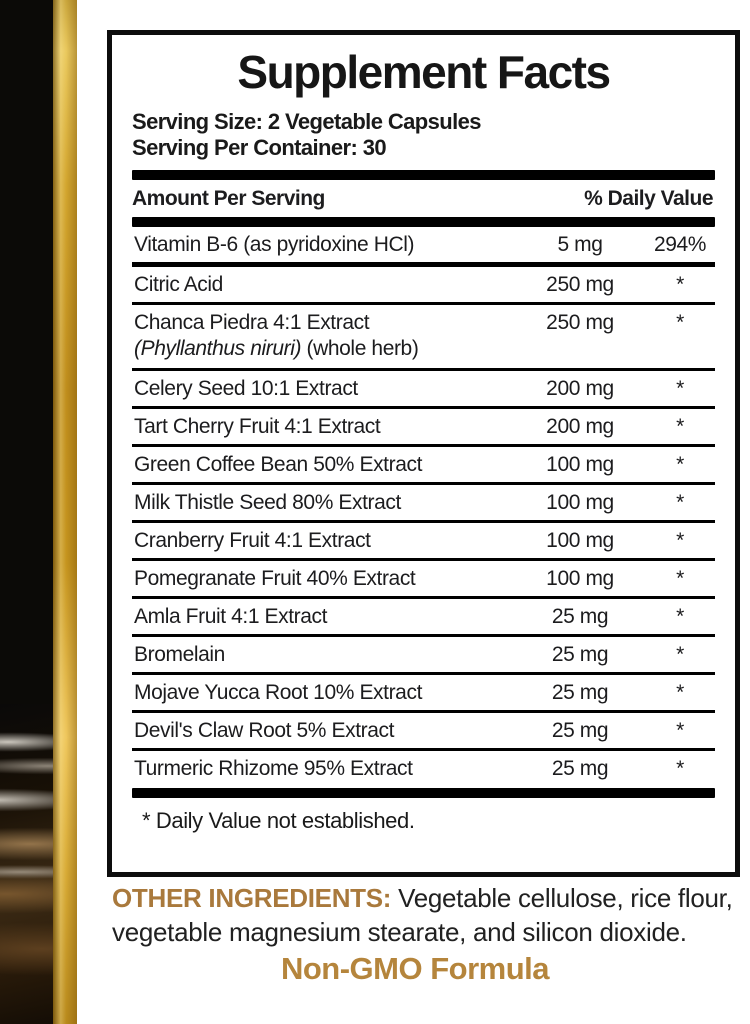  What do you see at coordinates (278, 692) in the screenshot?
I see `ingredient-name: Mojave Yucca Root 10% Extract` at bounding box center [278, 692].